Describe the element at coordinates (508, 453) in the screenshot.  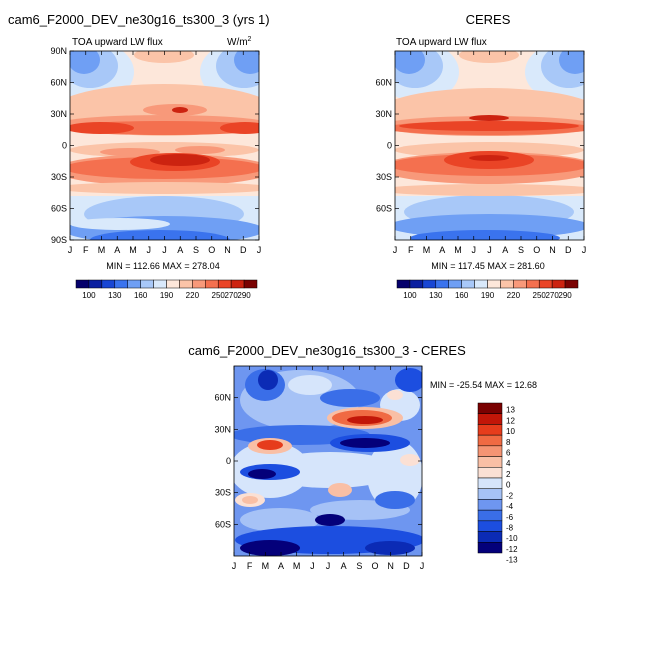
I see `colorbar-label: 6` at that location.